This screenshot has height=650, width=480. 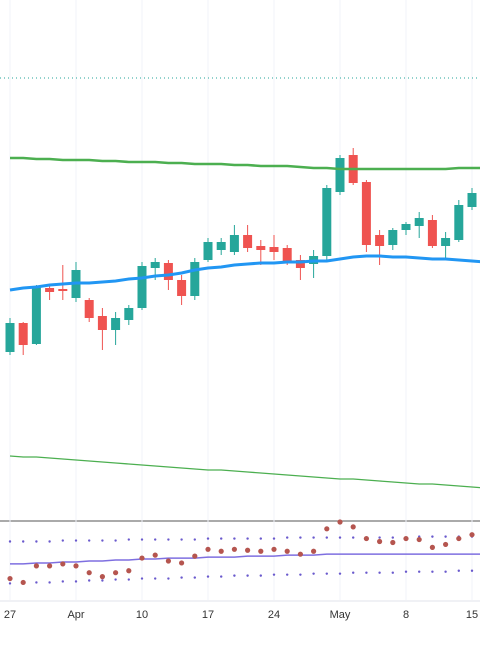 I want to click on x-tick-label: 10, so click(x=142, y=615).